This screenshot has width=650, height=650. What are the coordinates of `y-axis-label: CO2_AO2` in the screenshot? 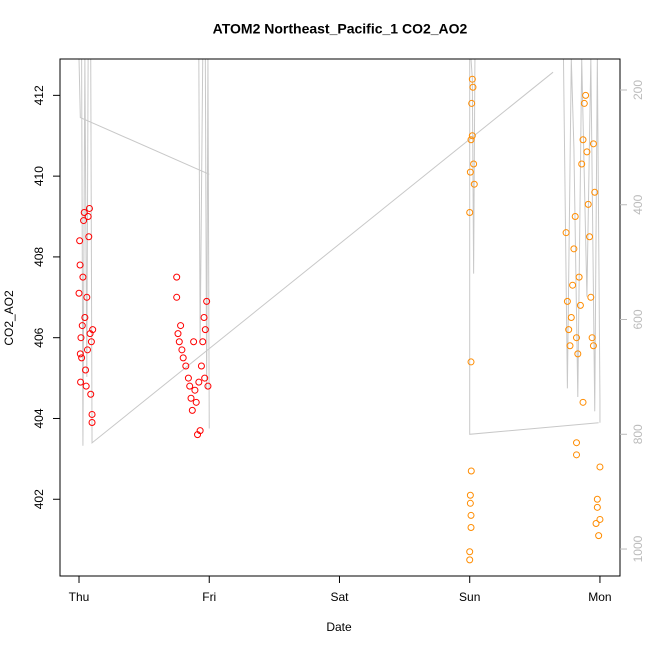 It's located at (9, 318).